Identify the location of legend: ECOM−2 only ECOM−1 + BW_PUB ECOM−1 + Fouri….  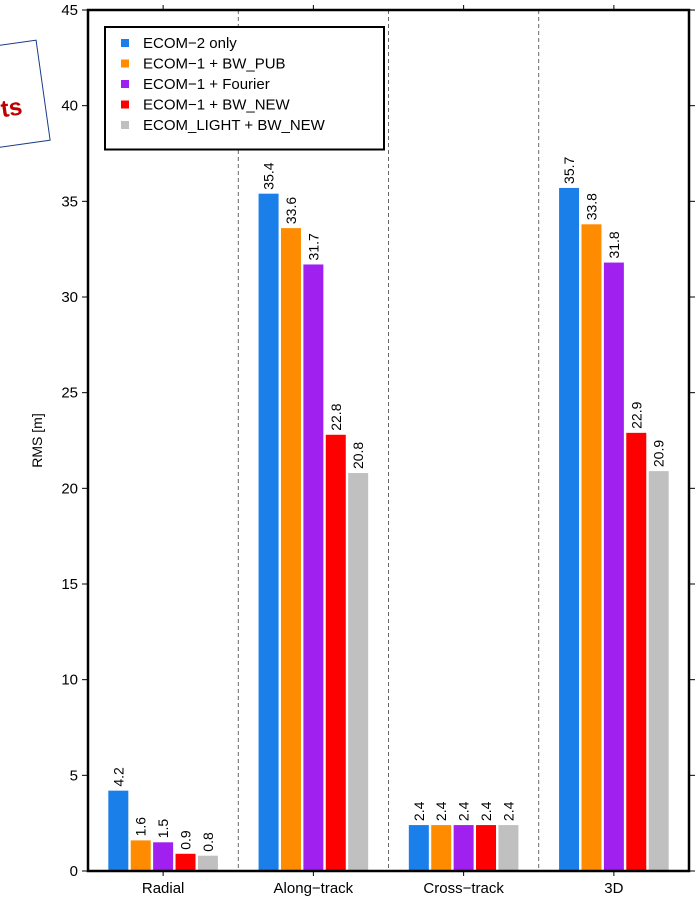
(244, 88).